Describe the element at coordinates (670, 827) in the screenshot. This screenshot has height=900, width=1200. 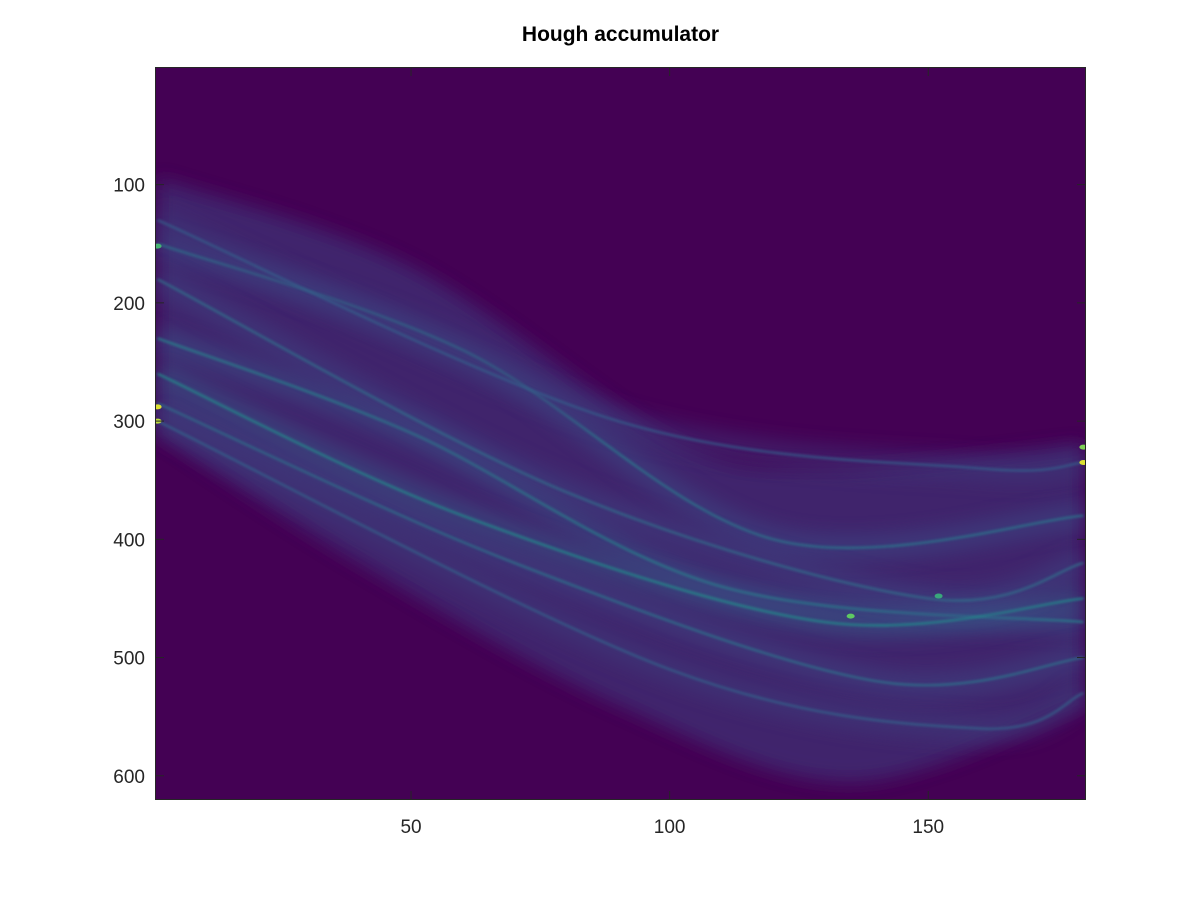
I see `x-tick-label: 100` at that location.